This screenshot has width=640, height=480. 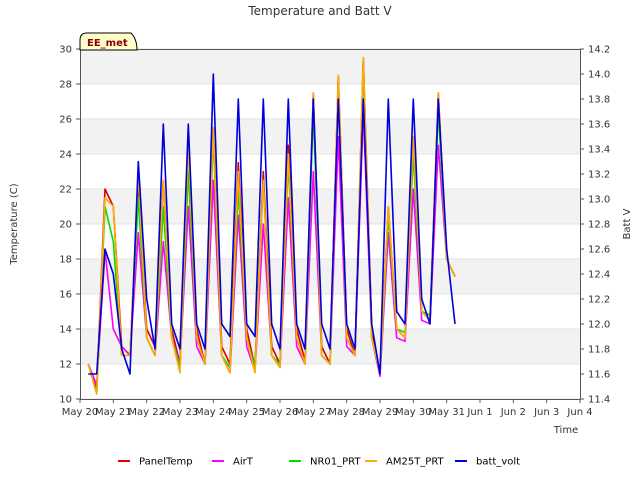 I want to click on station-badge-label: EE_met, so click(x=107, y=43).